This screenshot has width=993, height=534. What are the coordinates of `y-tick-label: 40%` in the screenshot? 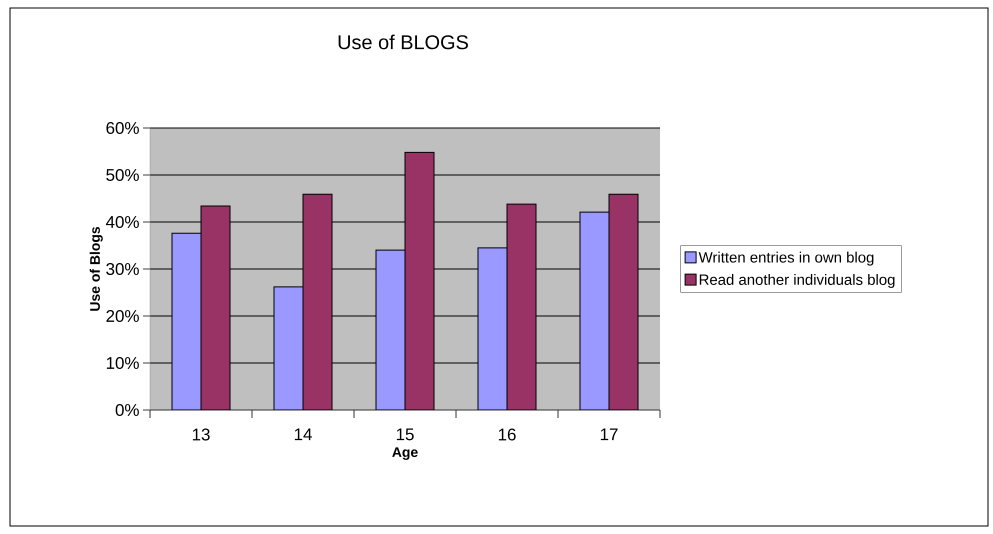 It's located at (122, 222).